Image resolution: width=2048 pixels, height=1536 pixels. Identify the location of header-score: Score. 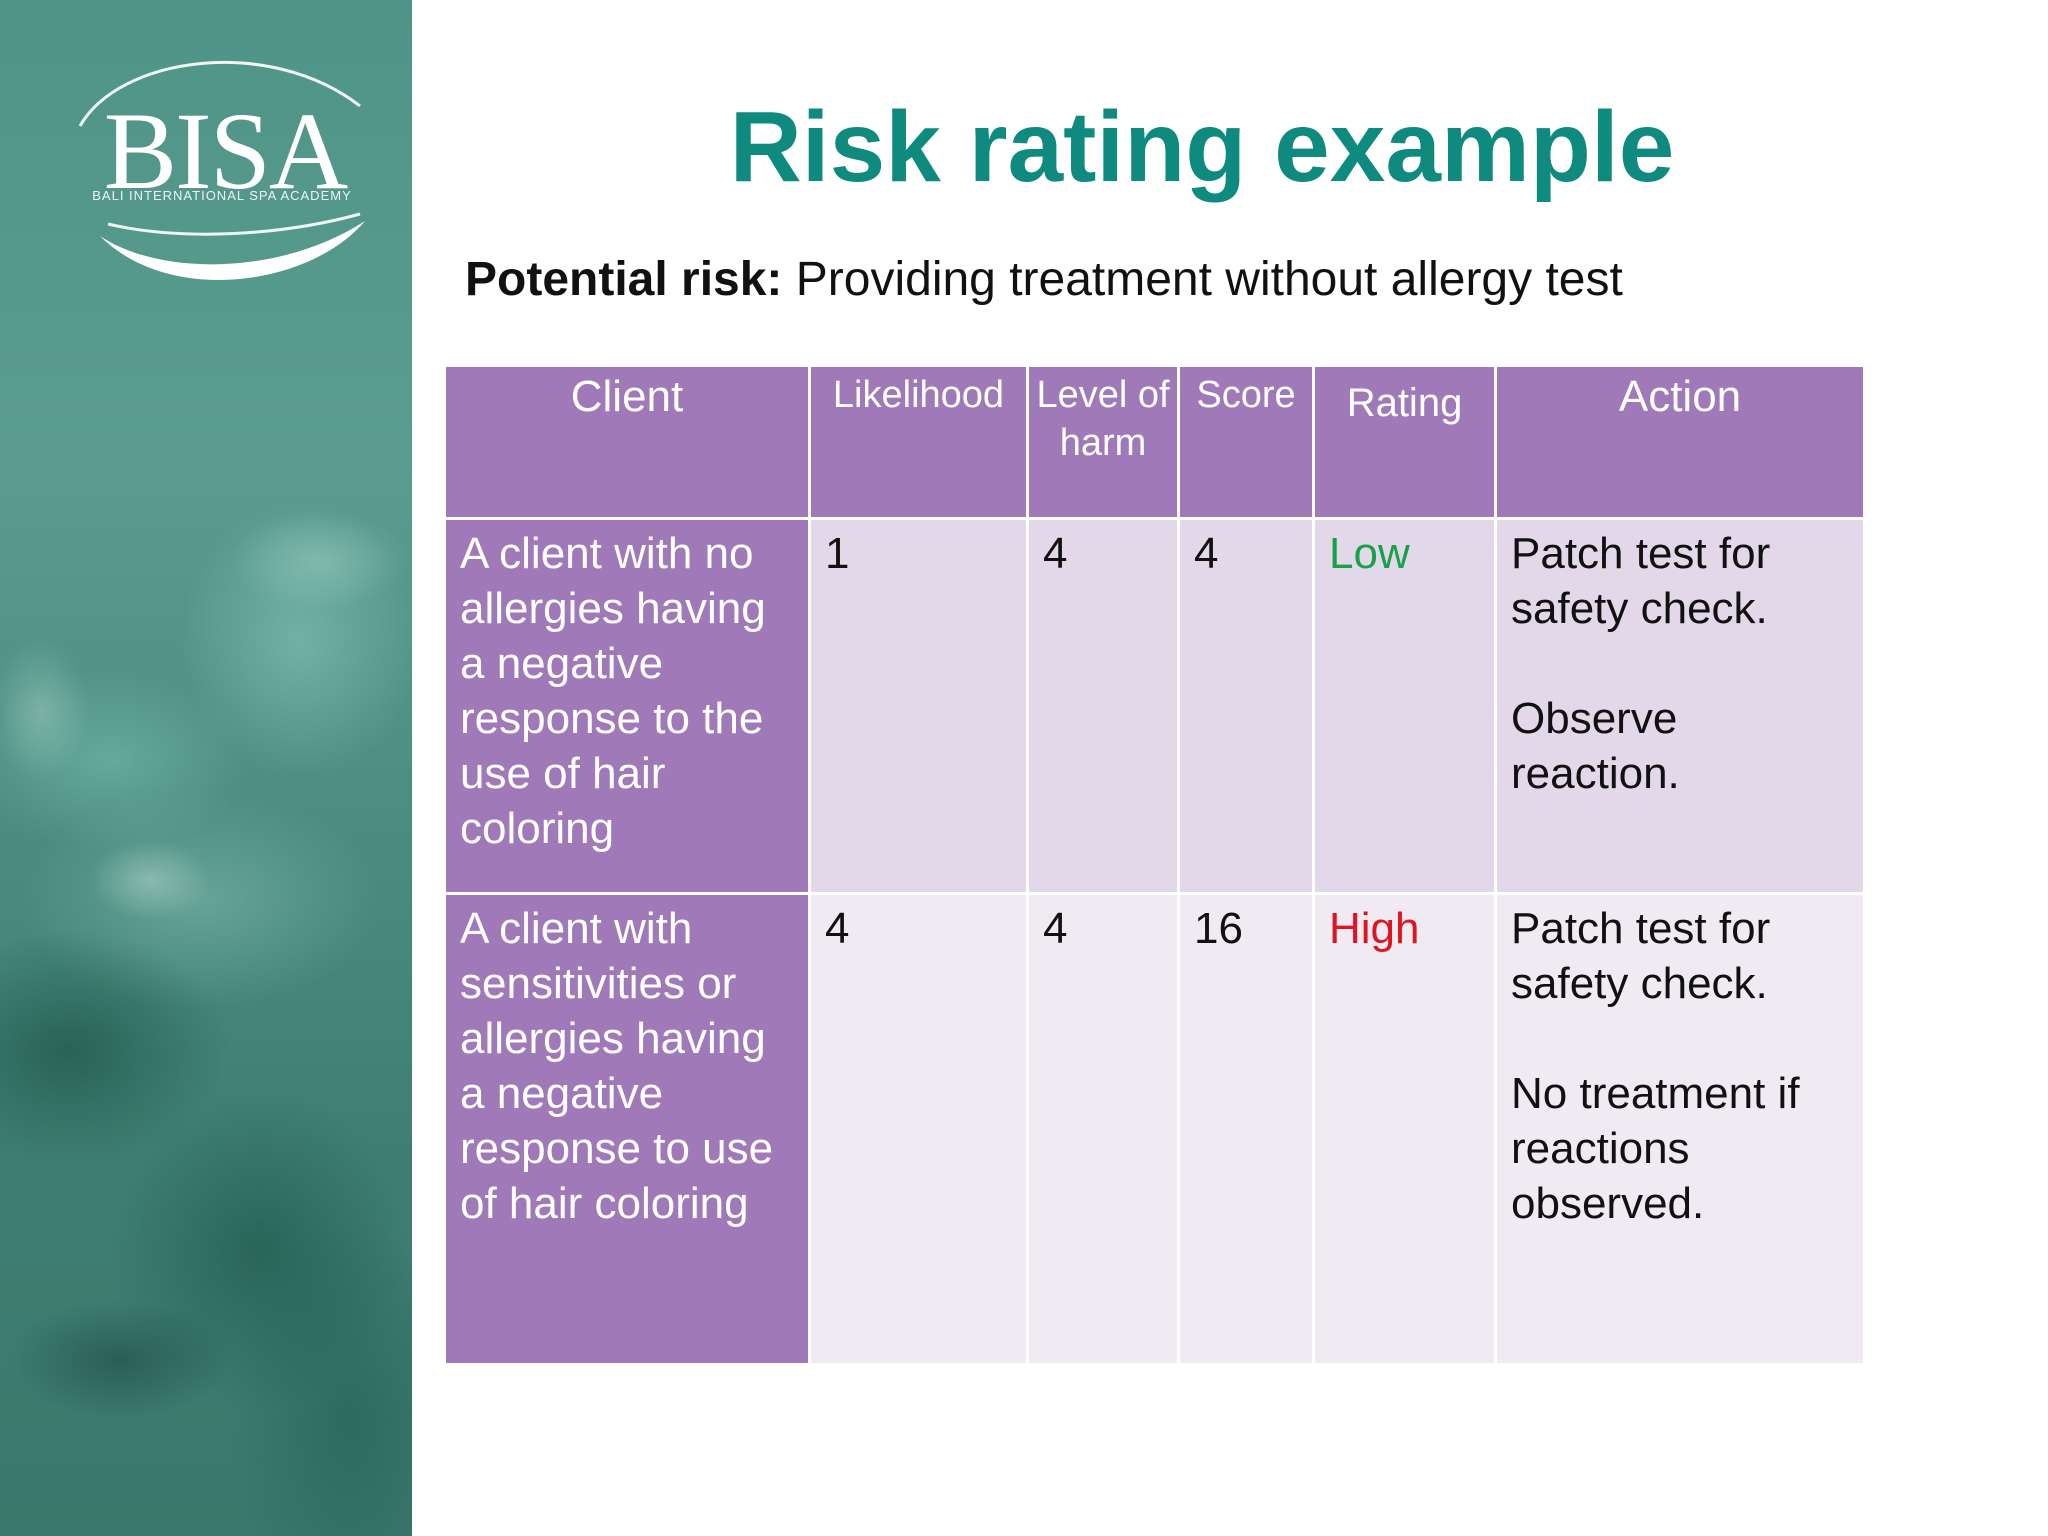
(1246, 442).